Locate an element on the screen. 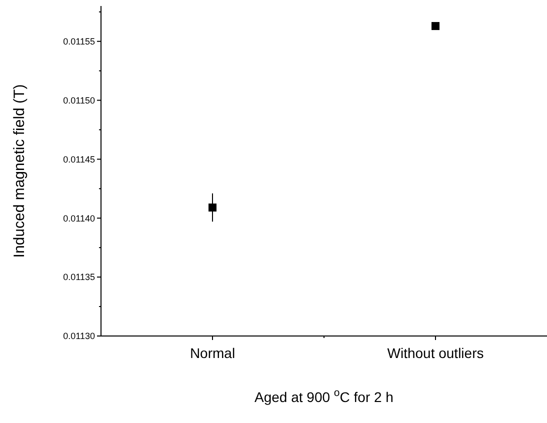  x-tick-label: Without outliers is located at coordinates (435, 353).